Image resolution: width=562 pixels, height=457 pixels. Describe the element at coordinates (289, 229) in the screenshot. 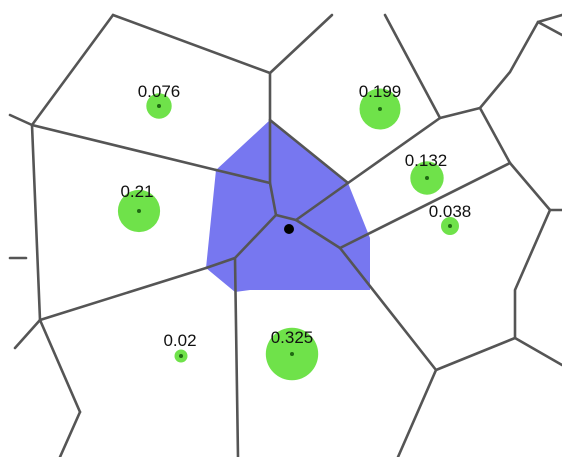

I see `query-point` at that location.